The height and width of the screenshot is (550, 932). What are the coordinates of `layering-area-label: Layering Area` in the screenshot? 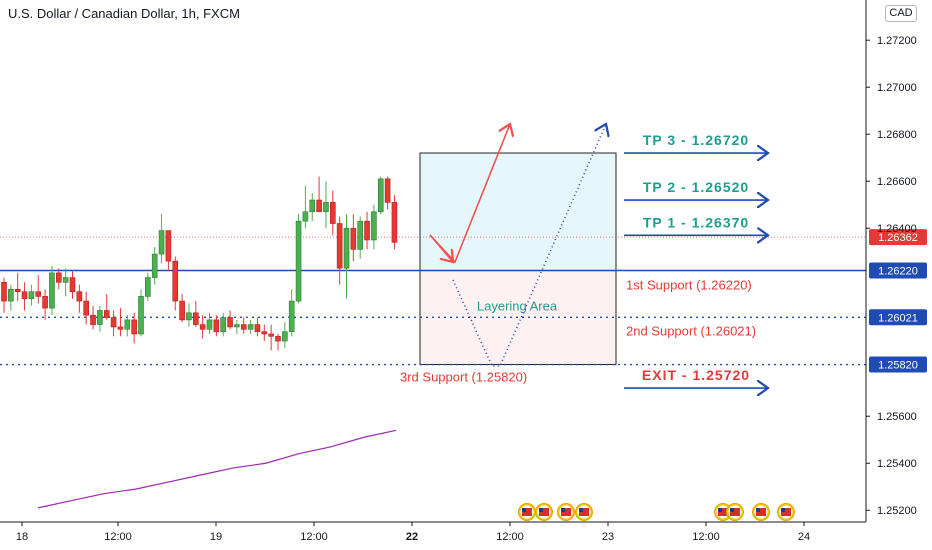 It's located at (517, 306).